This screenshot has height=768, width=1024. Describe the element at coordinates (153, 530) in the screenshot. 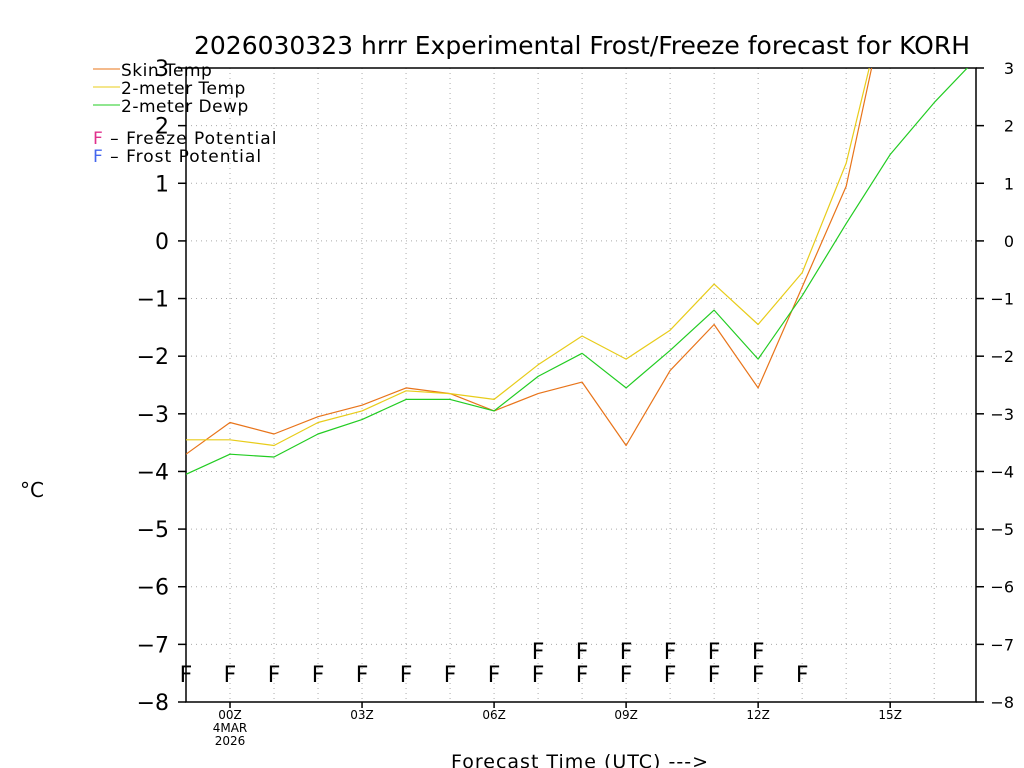

I see `y-tick-label-left: −5` at that location.